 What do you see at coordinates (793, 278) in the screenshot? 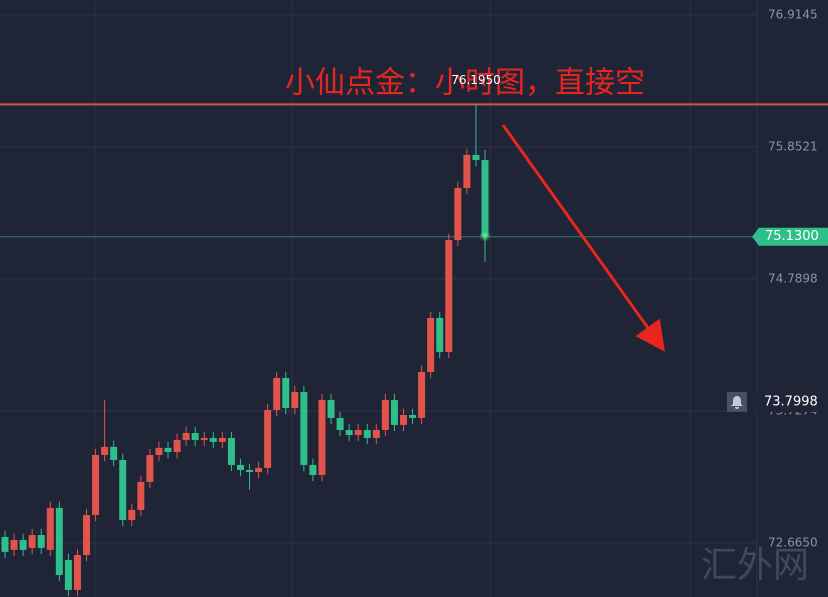
I see `y-tick-label: 74.7898` at bounding box center [793, 278].